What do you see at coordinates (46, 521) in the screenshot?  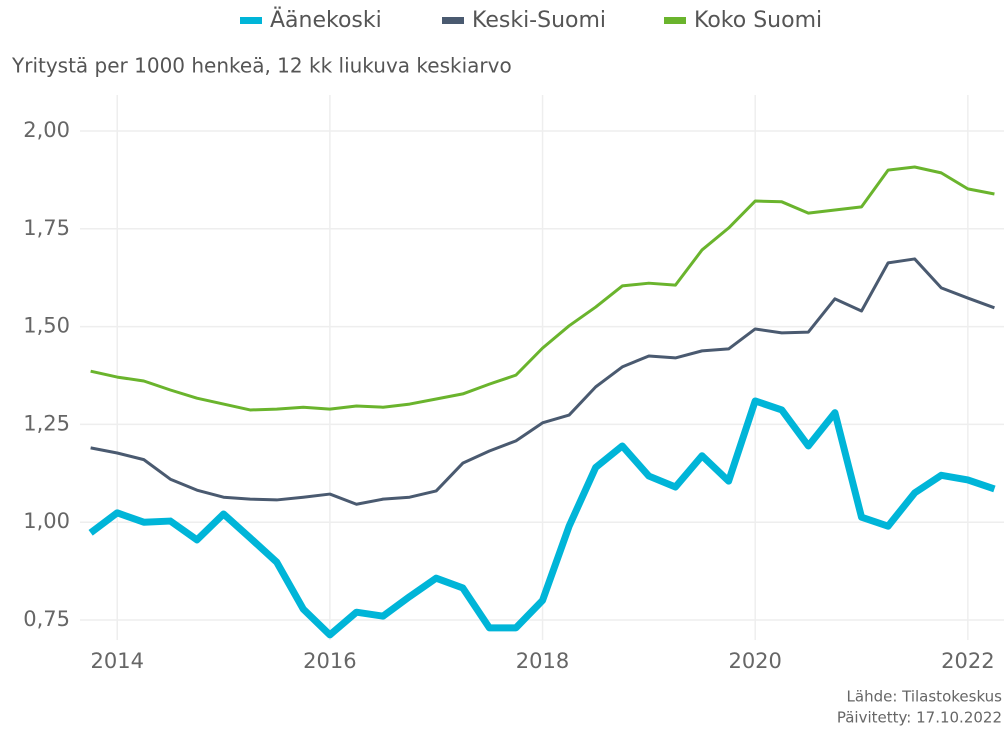 I see `y-tick-label: 1,00` at bounding box center [46, 521].